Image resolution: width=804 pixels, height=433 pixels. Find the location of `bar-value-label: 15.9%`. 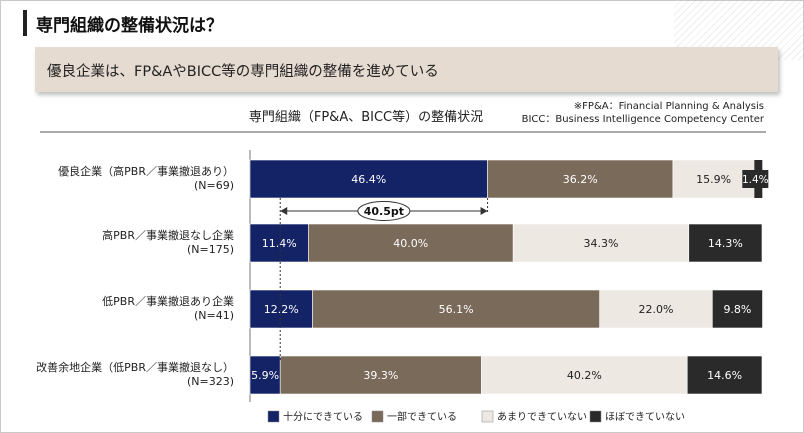

bar-value-label: 15.9% is located at coordinates (713, 179).